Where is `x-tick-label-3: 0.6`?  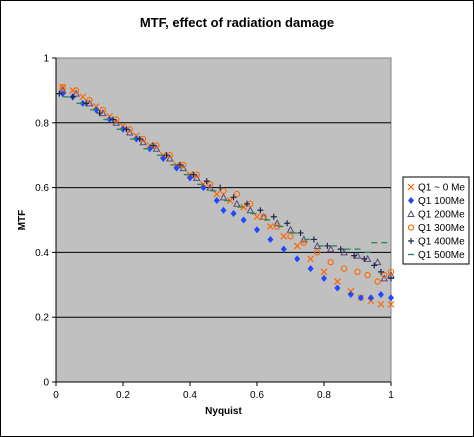 x-tick-label-3: 0.6 is located at coordinates (257, 395).